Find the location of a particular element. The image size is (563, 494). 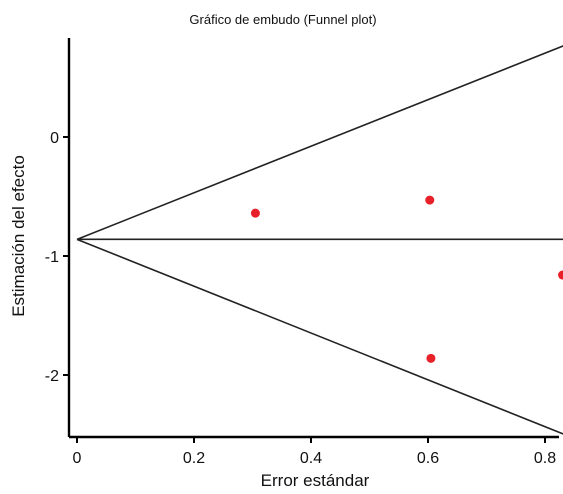

x-tick-label-4: 0.8 is located at coordinates (545, 458).